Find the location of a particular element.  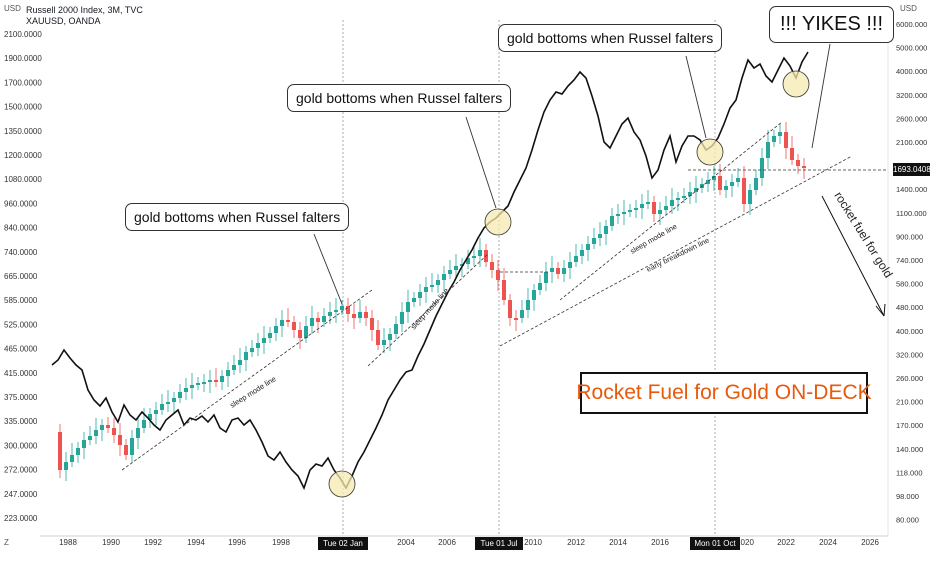

right-tick-label: 210.000 is located at coordinates (909, 402).